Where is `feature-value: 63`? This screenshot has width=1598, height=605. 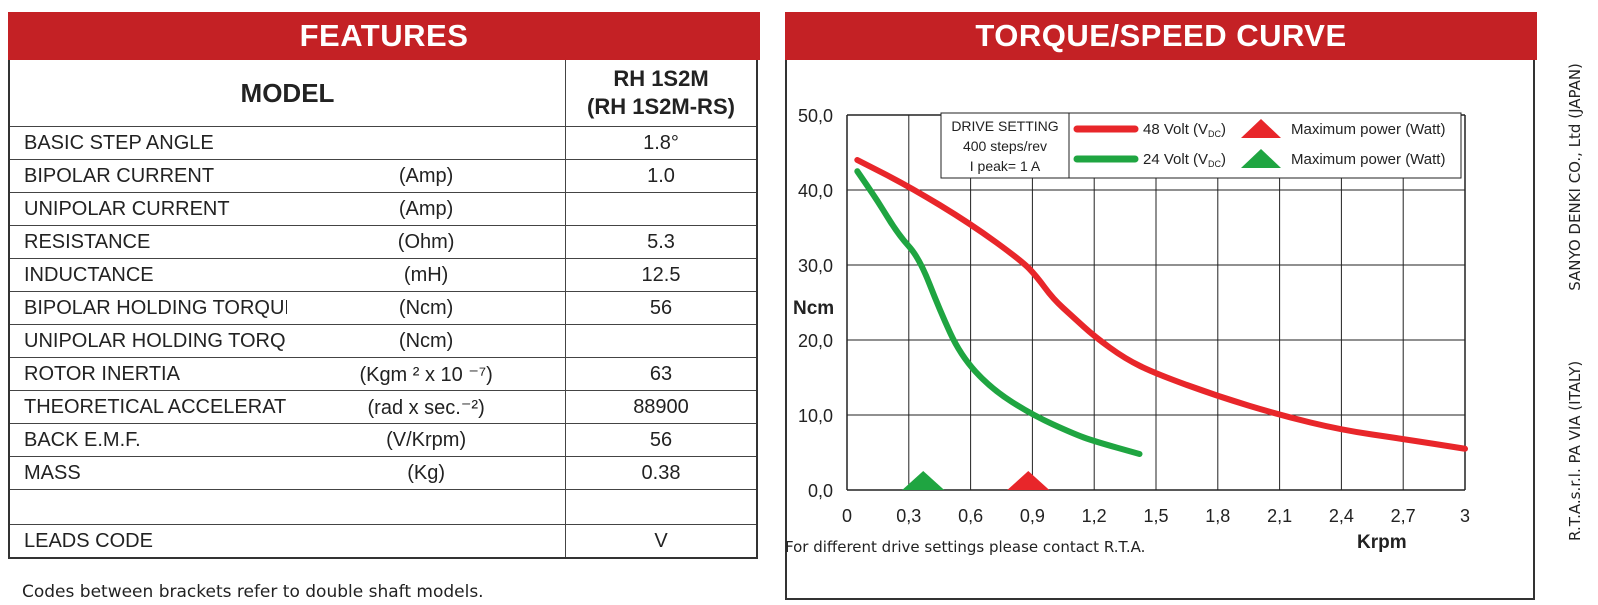 feature-value: 63 is located at coordinates (661, 374).